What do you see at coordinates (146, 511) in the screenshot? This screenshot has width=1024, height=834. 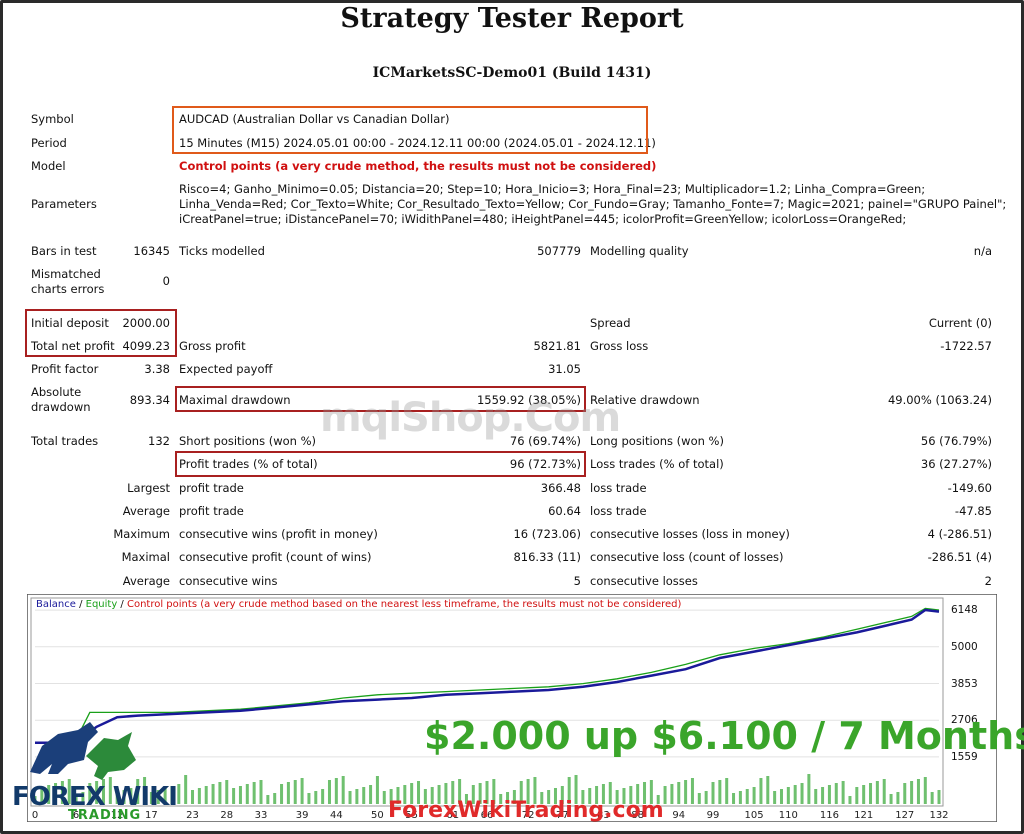 I see `average-label: Average` at bounding box center [146, 511].